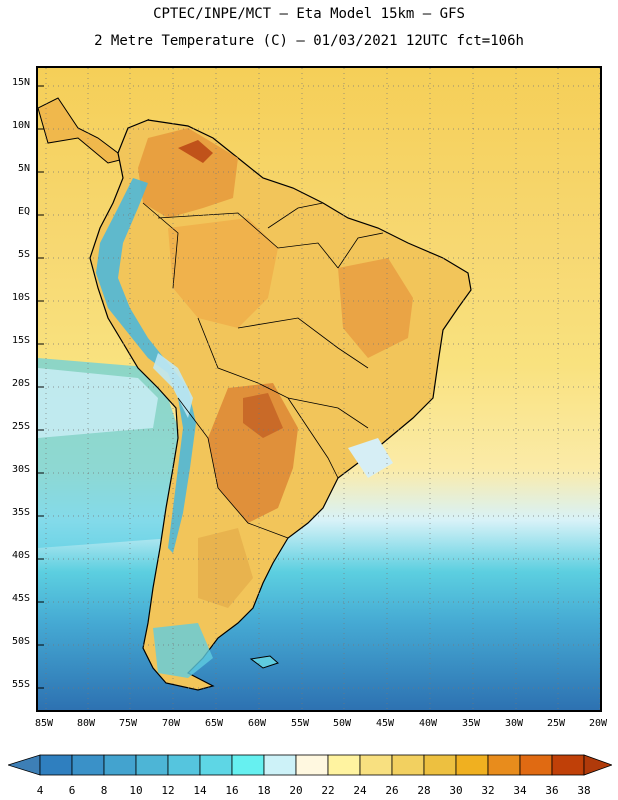 The height and width of the screenshot is (800, 618). Describe the element at coordinates (72, 790) in the screenshot. I see `colorbar-label: 6` at that location.